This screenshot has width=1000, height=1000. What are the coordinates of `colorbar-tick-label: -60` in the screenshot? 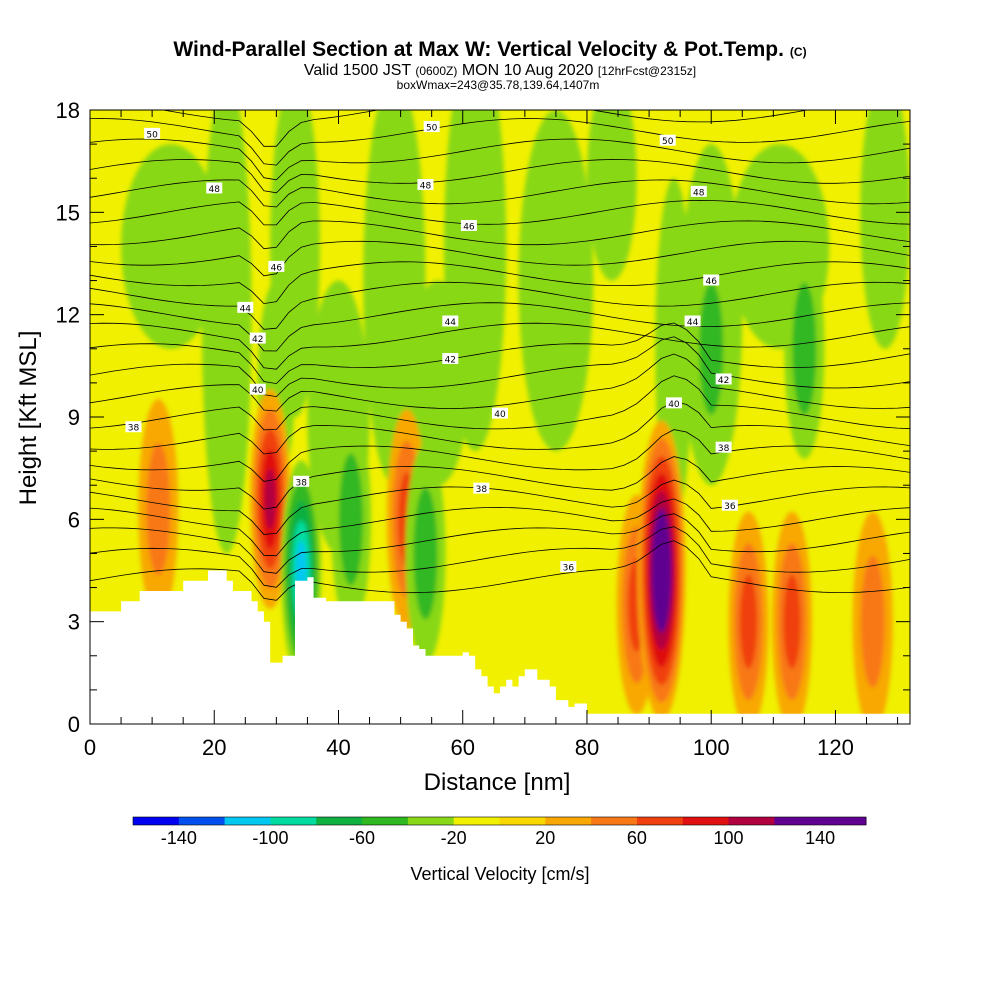 It's located at (362, 838).